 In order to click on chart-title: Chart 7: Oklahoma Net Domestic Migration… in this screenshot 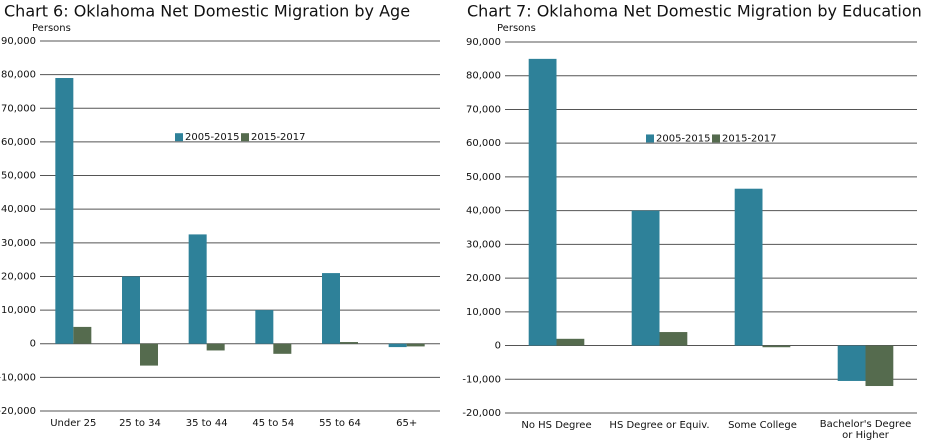, I will do `click(696, 11)`.